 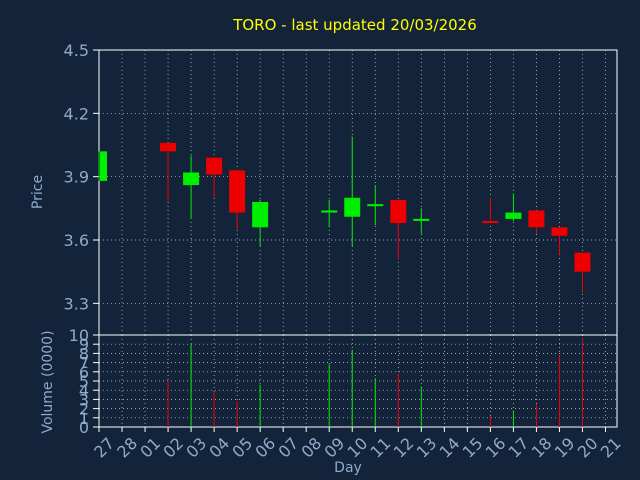 I want to click on price-tick-label: 4.5, so click(x=76, y=50).